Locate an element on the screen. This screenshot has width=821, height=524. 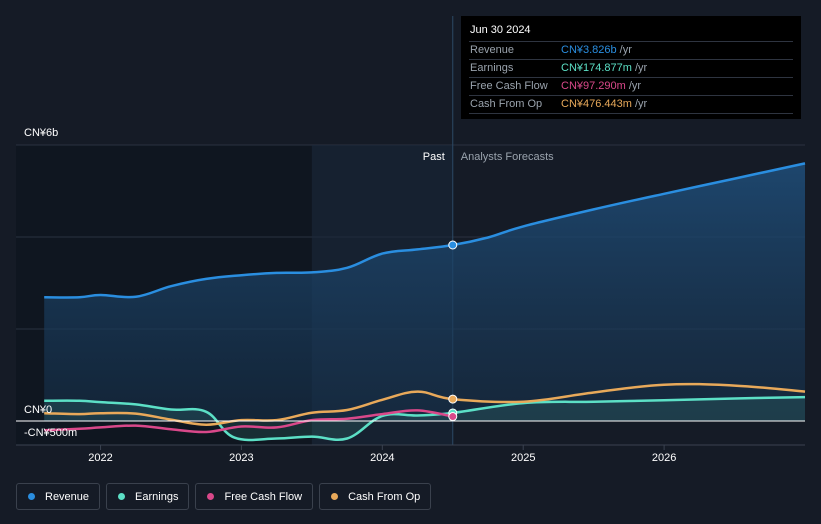
y-tick-label: CN¥6b is located at coordinates (41, 133).